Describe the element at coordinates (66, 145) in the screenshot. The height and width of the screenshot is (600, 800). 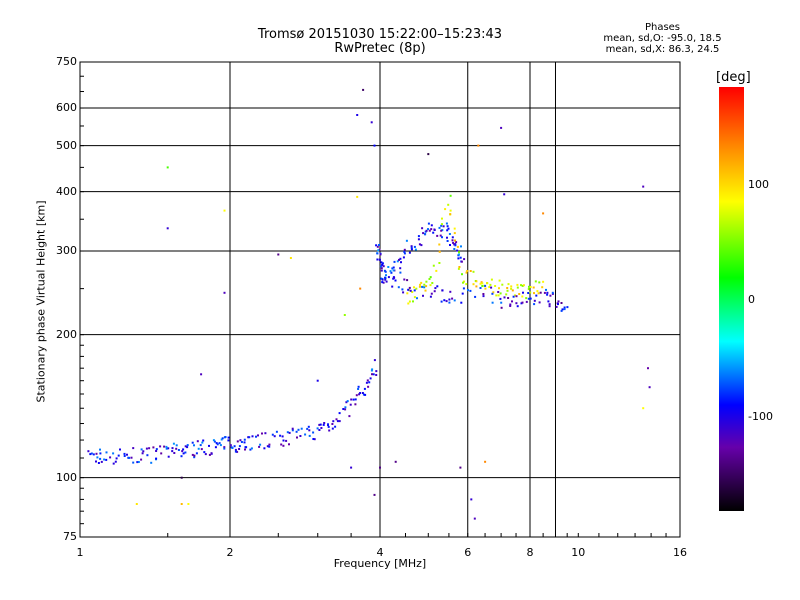
I see `y-tick-label: 500` at that location.